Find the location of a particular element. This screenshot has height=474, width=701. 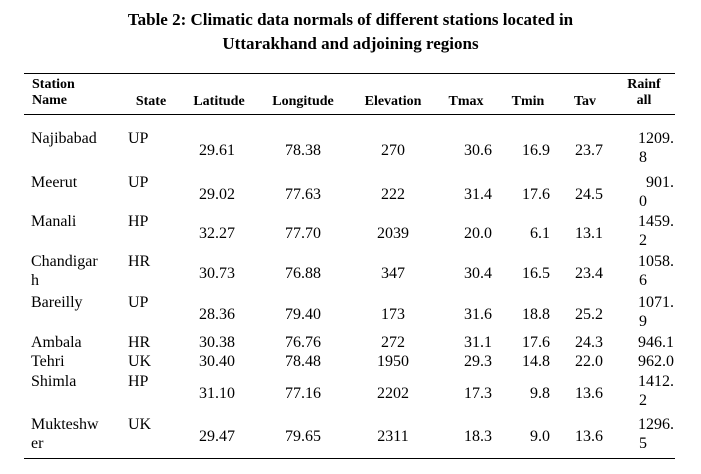

cell-longitude: 78.48 is located at coordinates (303, 361).